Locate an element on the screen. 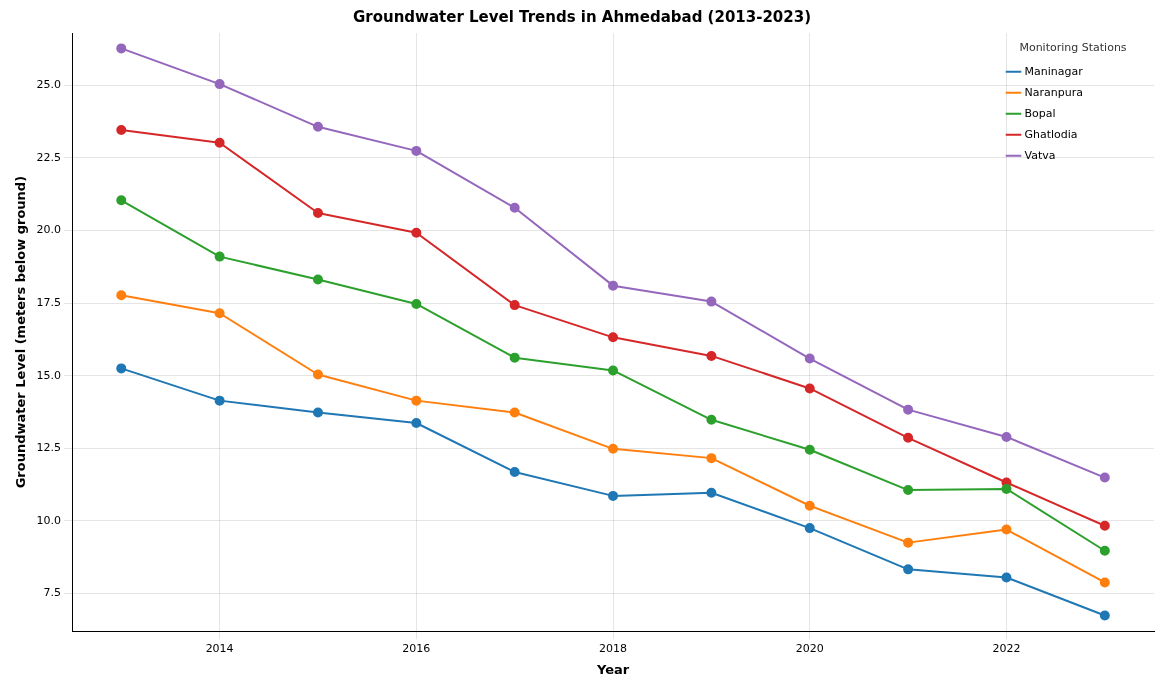 This screenshot has width=1164, height=687. legend-label: Maninagar is located at coordinates (1054, 71).